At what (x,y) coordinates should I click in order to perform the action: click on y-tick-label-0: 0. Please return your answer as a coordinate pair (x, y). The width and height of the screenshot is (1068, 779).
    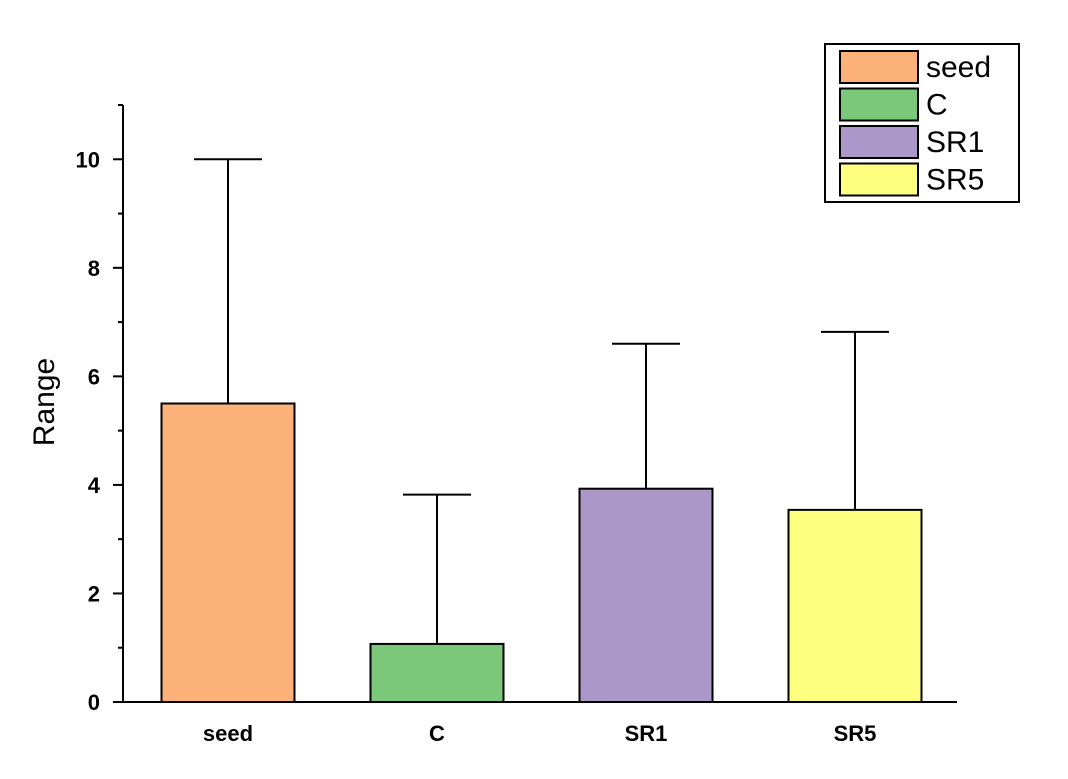
    Looking at the image, I should click on (94, 702).